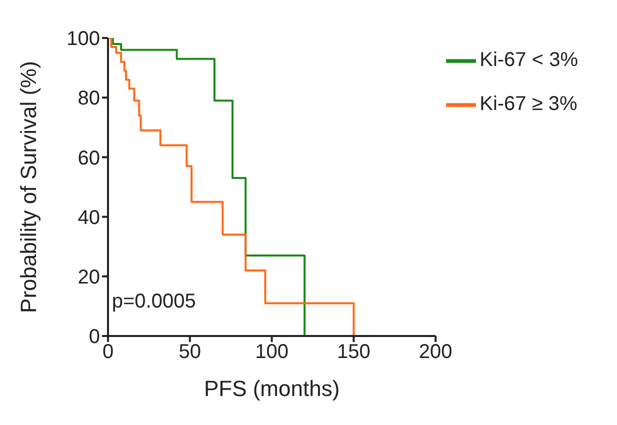 The height and width of the screenshot is (425, 617). I want to click on legend-label: Ki-67 < 3%, so click(529, 60).